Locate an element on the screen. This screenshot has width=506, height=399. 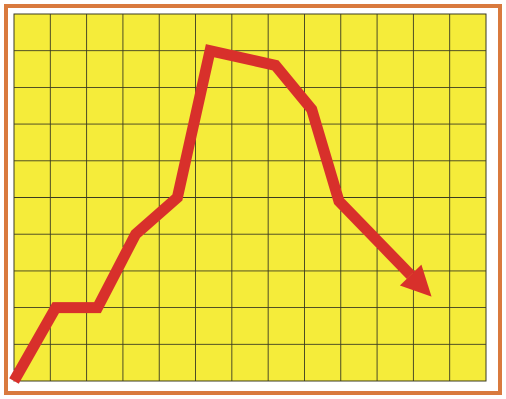
arrow-head is located at coordinates (415, 280).